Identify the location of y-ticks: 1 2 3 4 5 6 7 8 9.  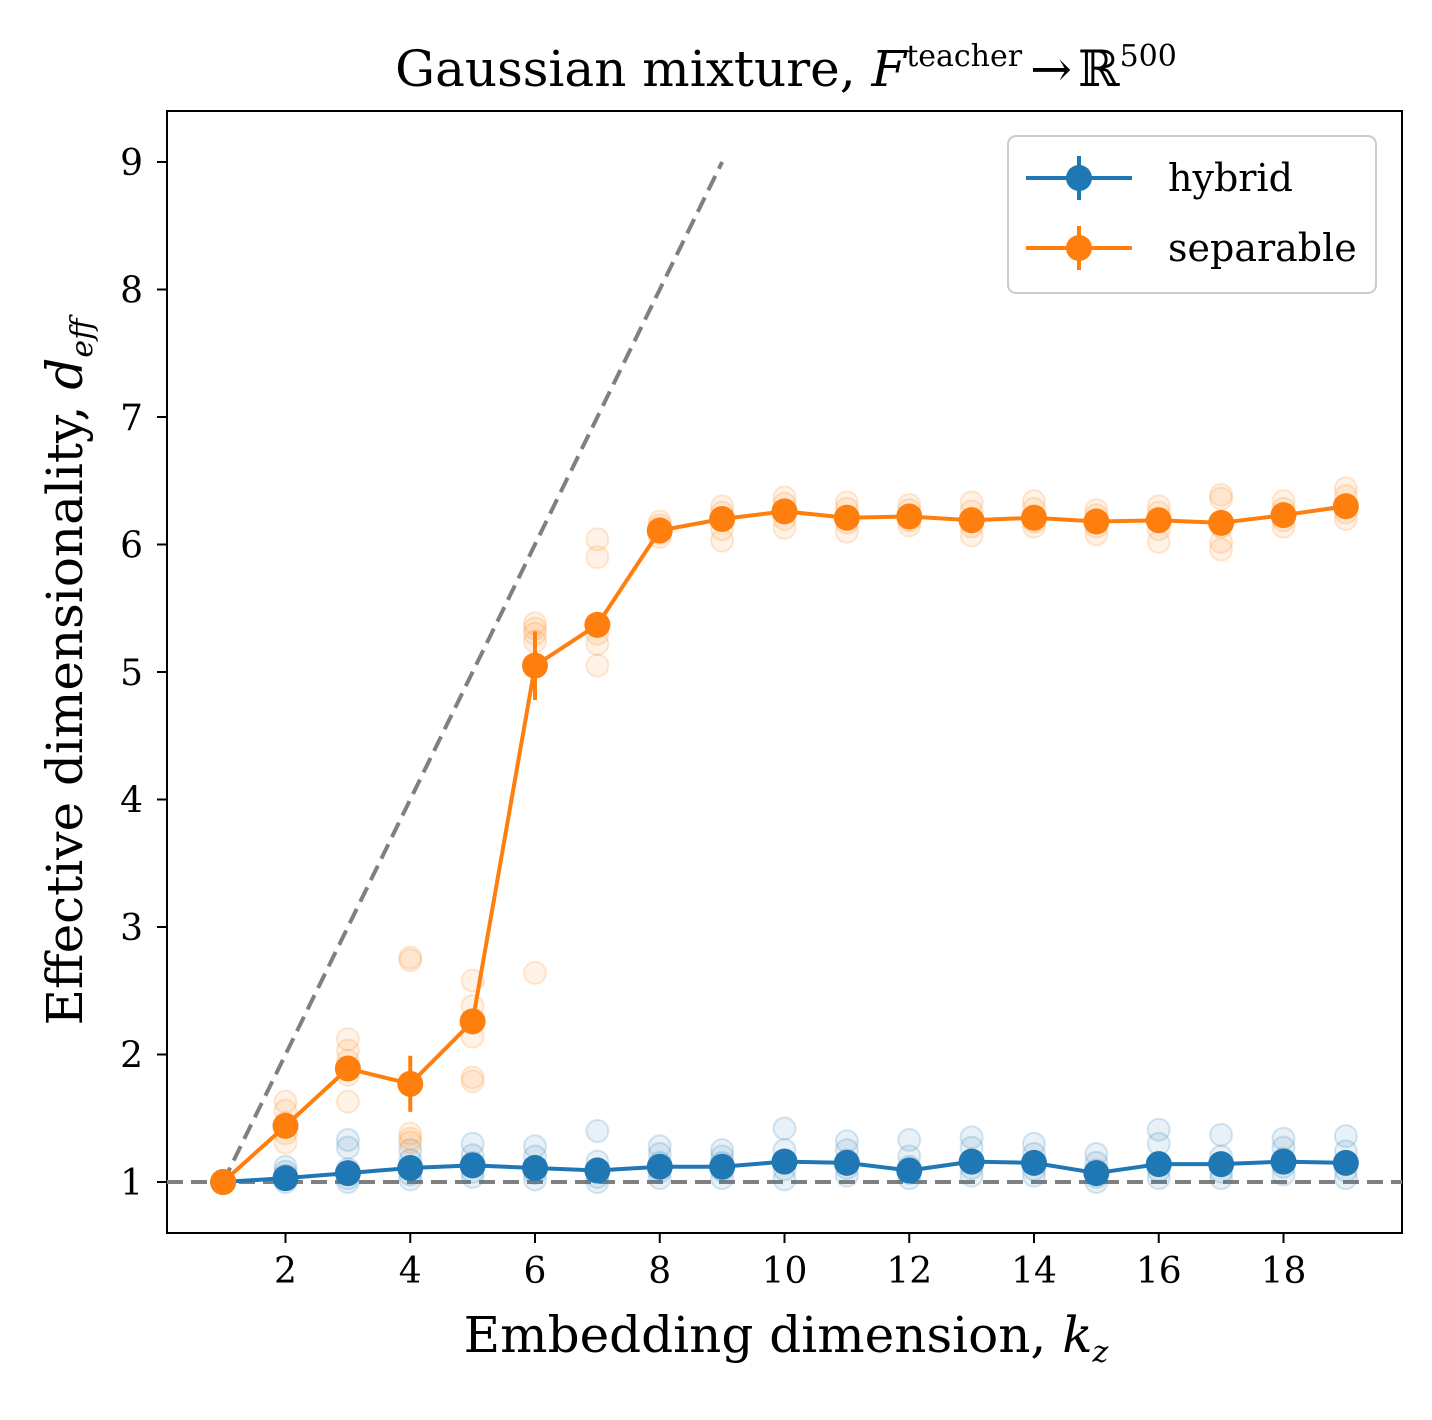
(143, 673).